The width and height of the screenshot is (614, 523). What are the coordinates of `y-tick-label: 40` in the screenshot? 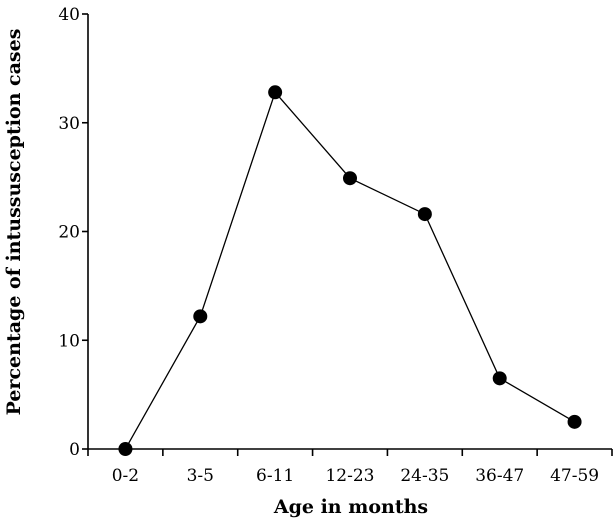 It's located at (69, 15).